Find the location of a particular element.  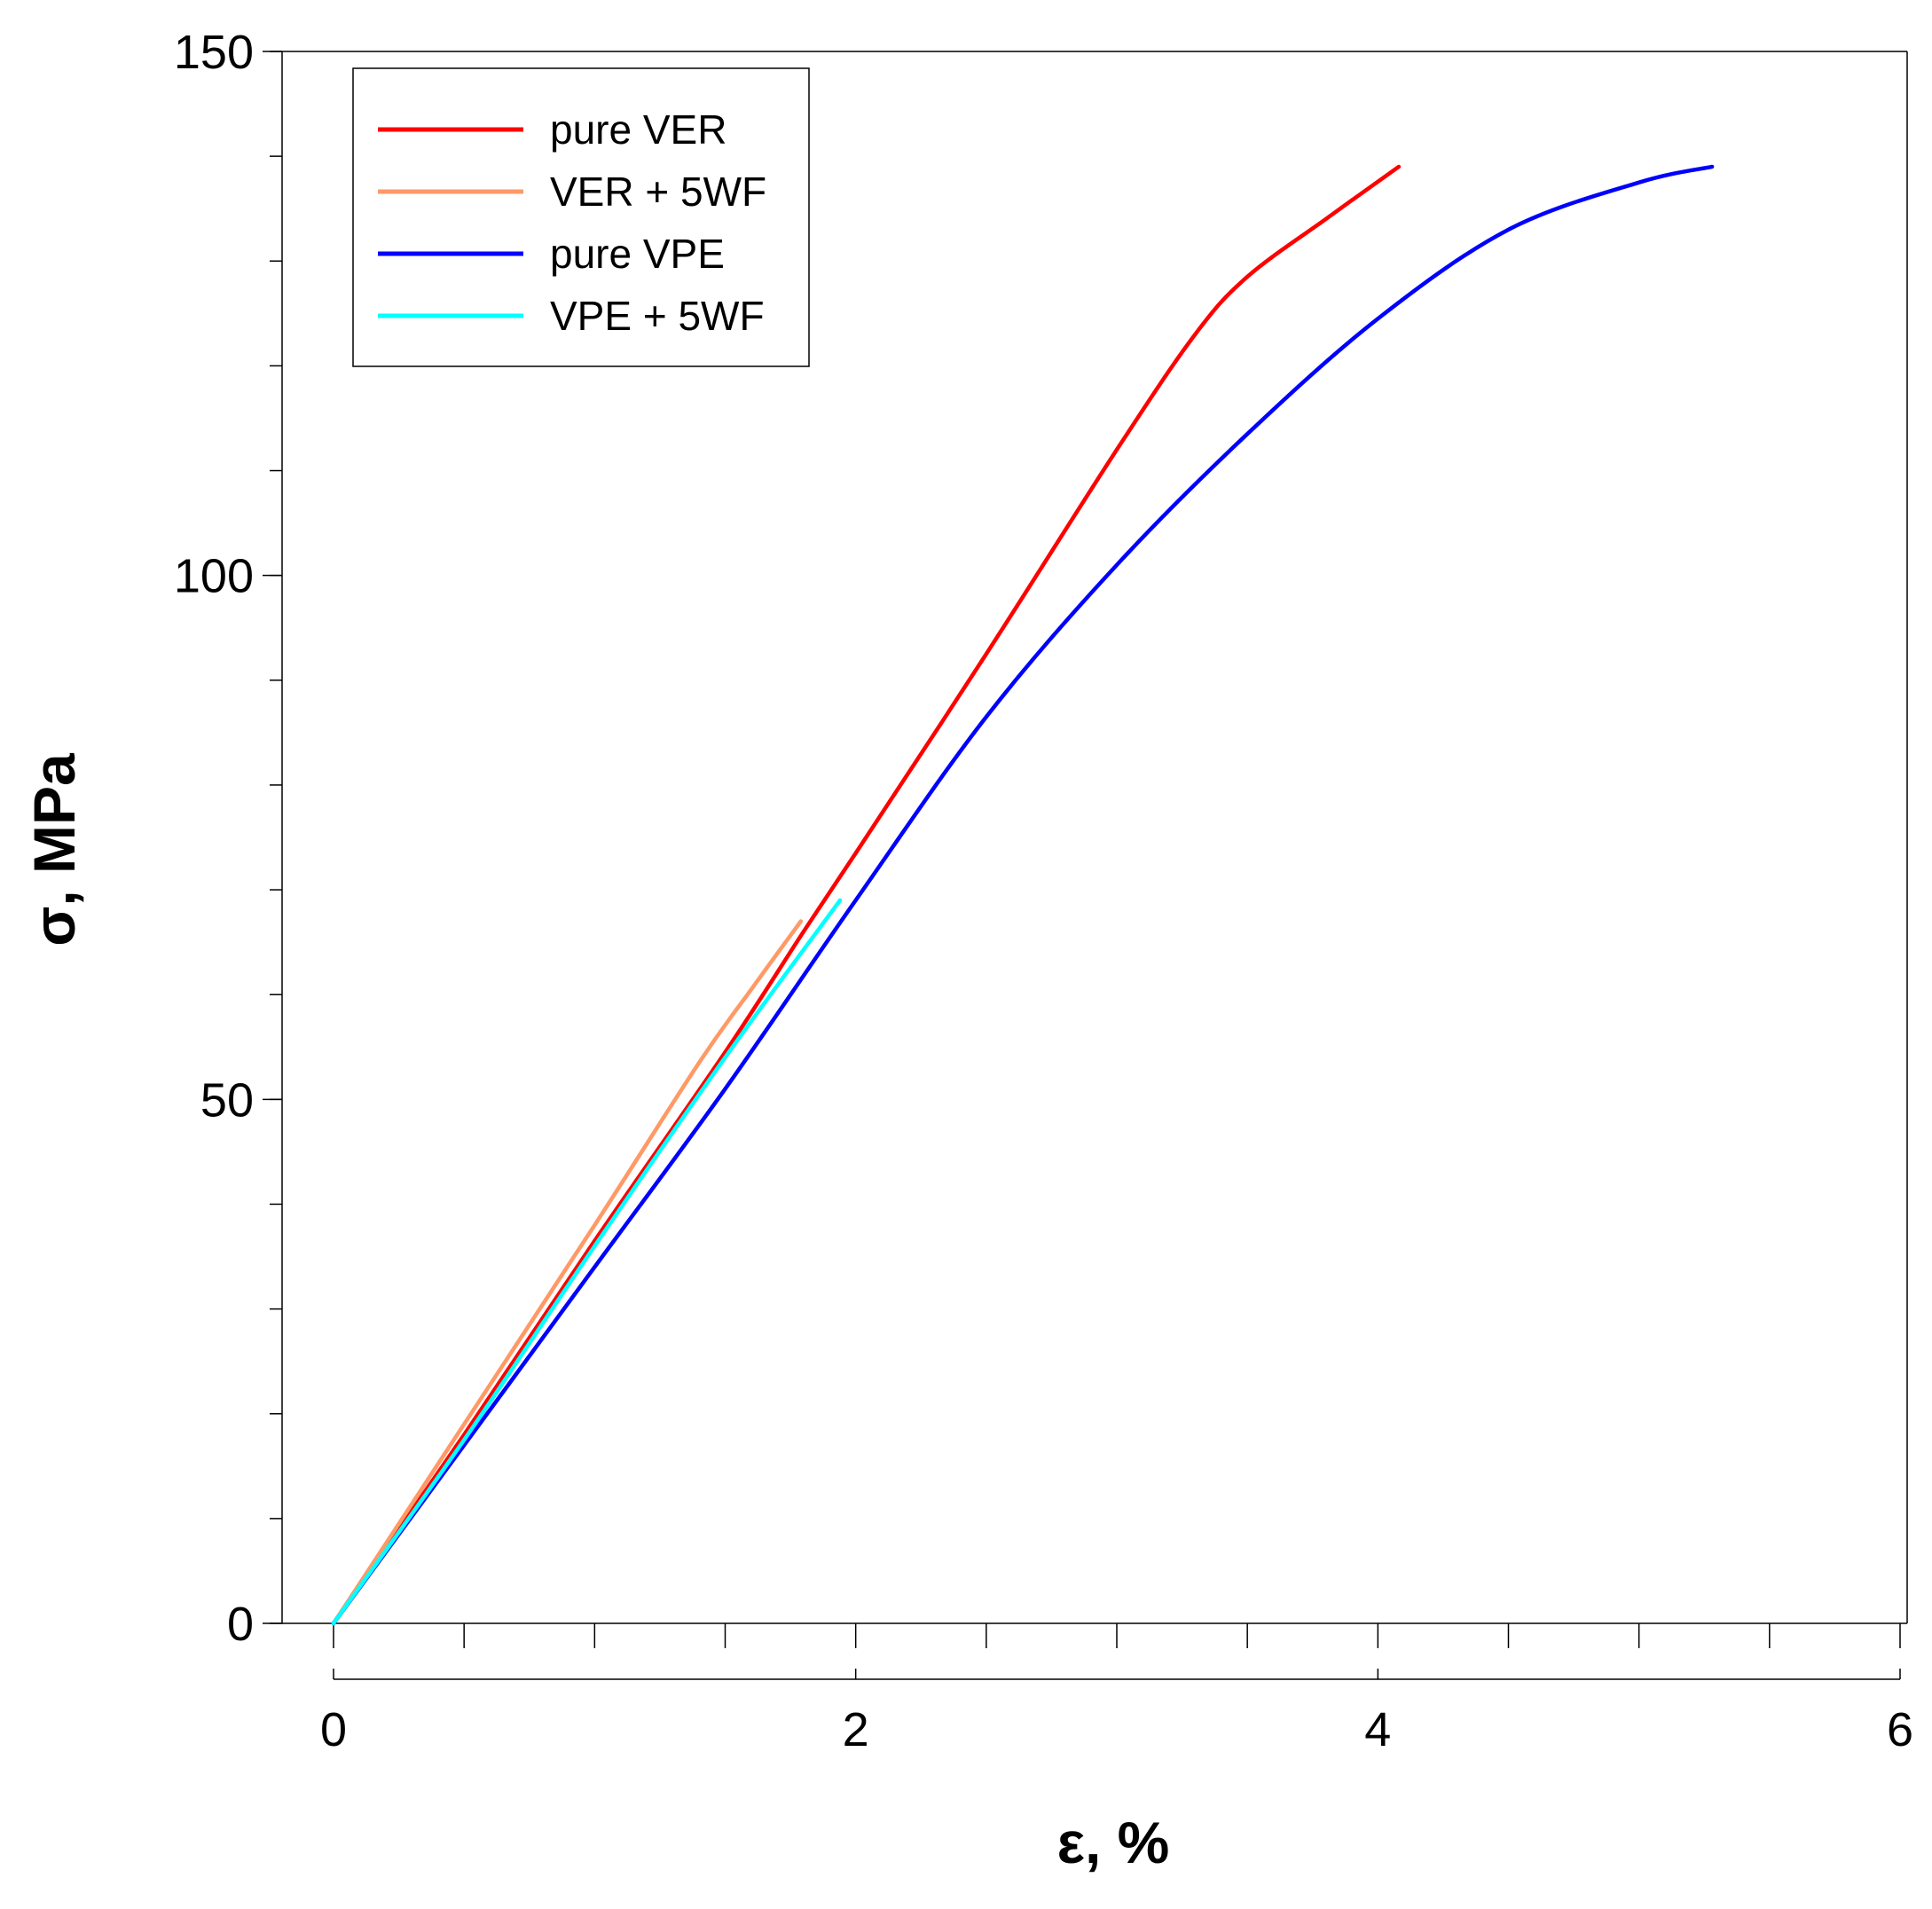

x-tick-label: 0 is located at coordinates (333, 1730).